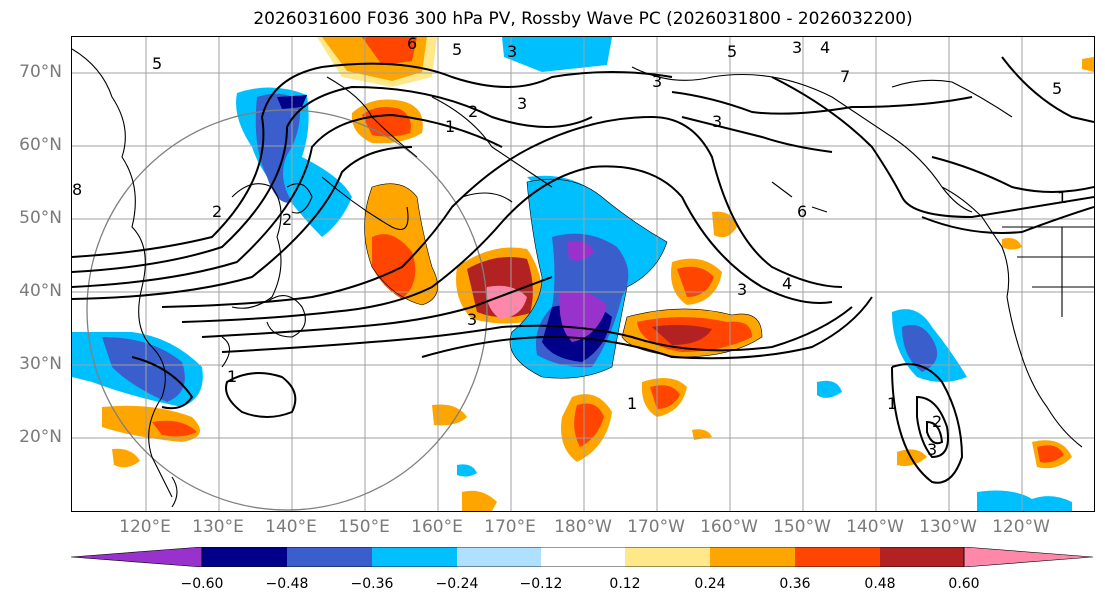 The width and height of the screenshot is (1105, 604). Describe the element at coordinates (437, 527) in the screenshot. I see `lon-label-160e: 160°E` at that location.